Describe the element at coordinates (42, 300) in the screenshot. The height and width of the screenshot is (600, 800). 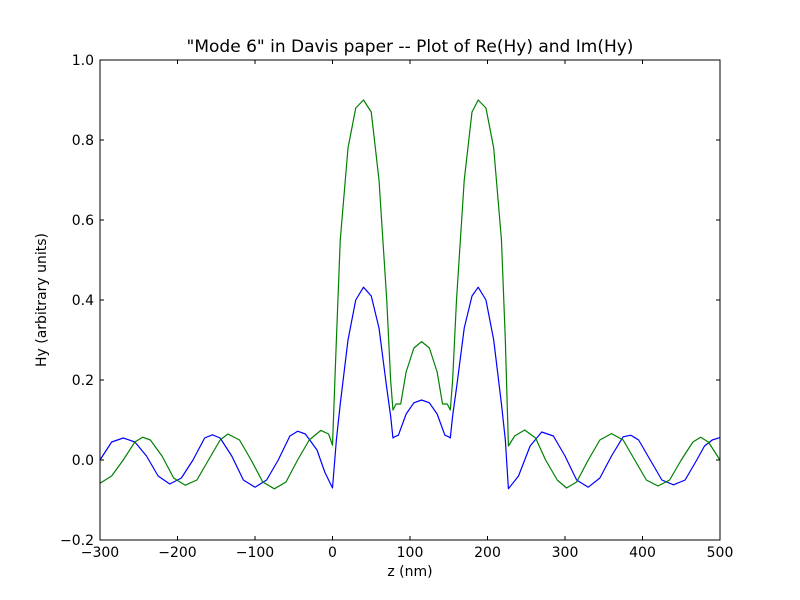
I see `y-axis-title: Hy (arbitrary units)` at that location.